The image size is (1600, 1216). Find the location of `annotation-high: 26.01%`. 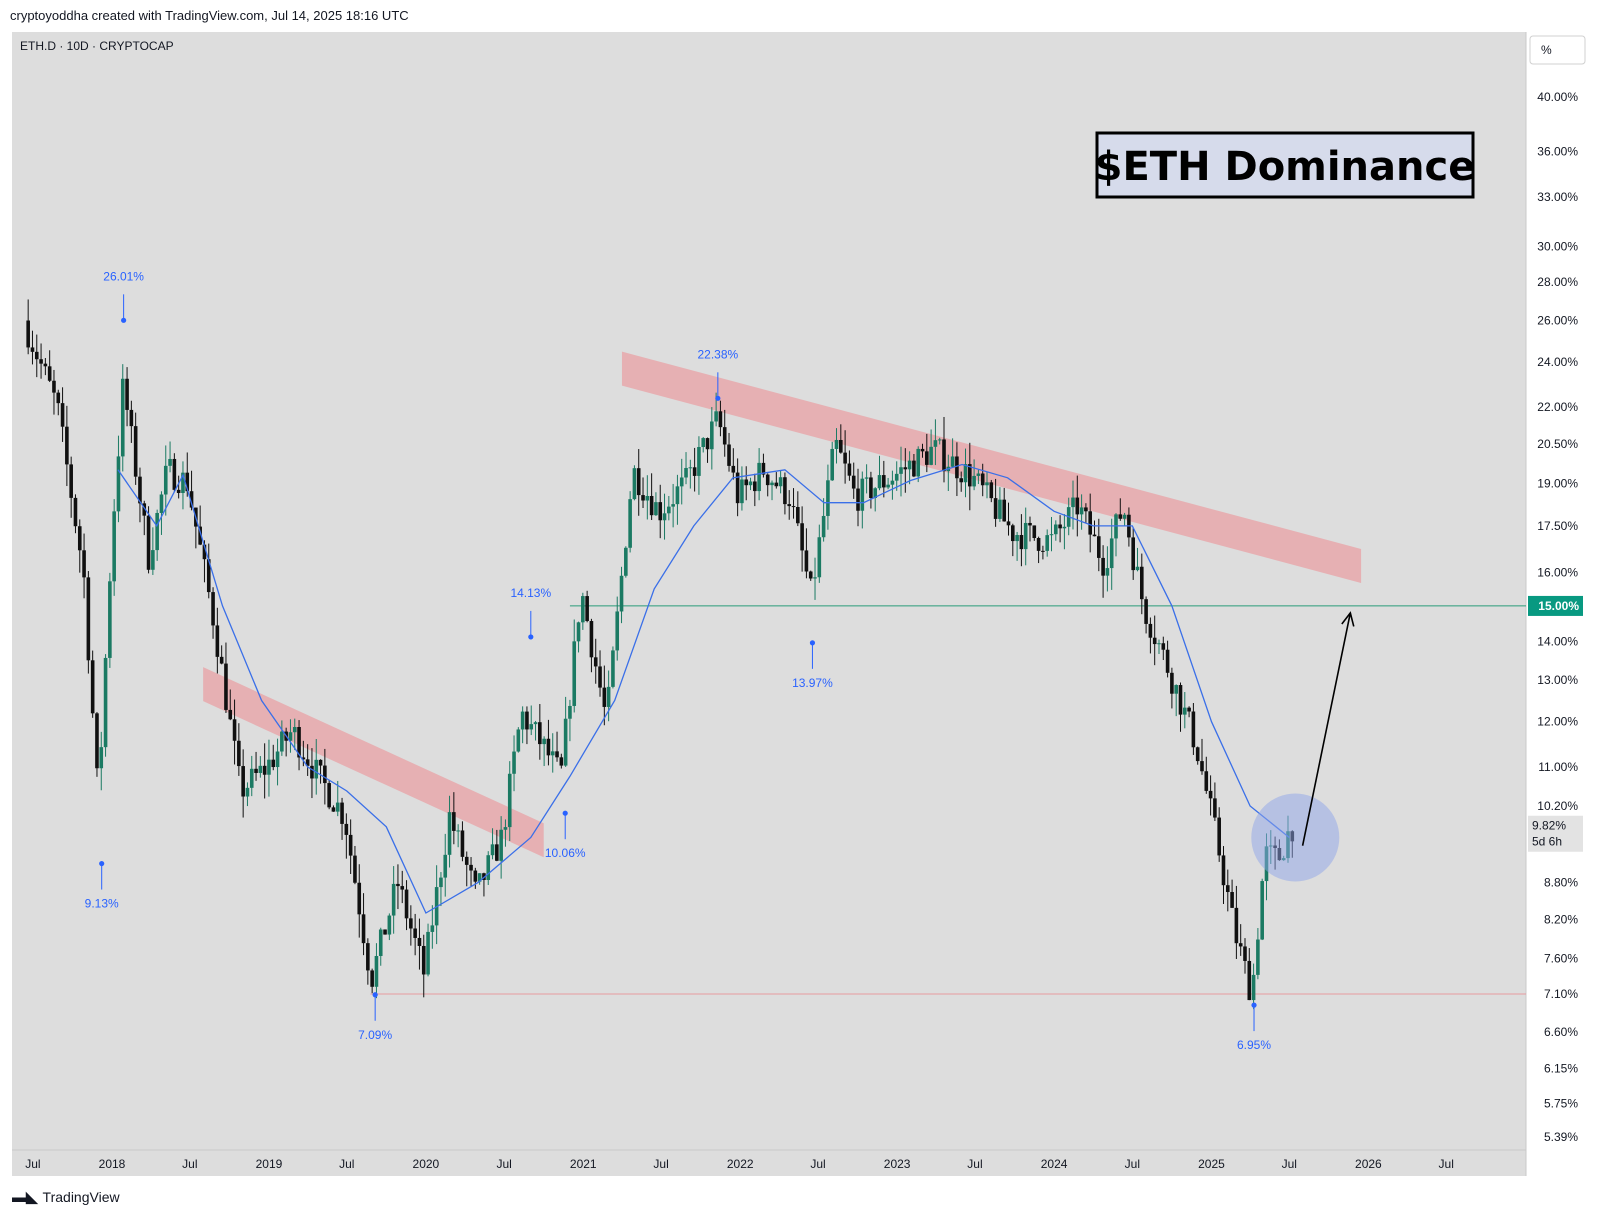

annotation-high: 26.01% is located at coordinates (123, 296).